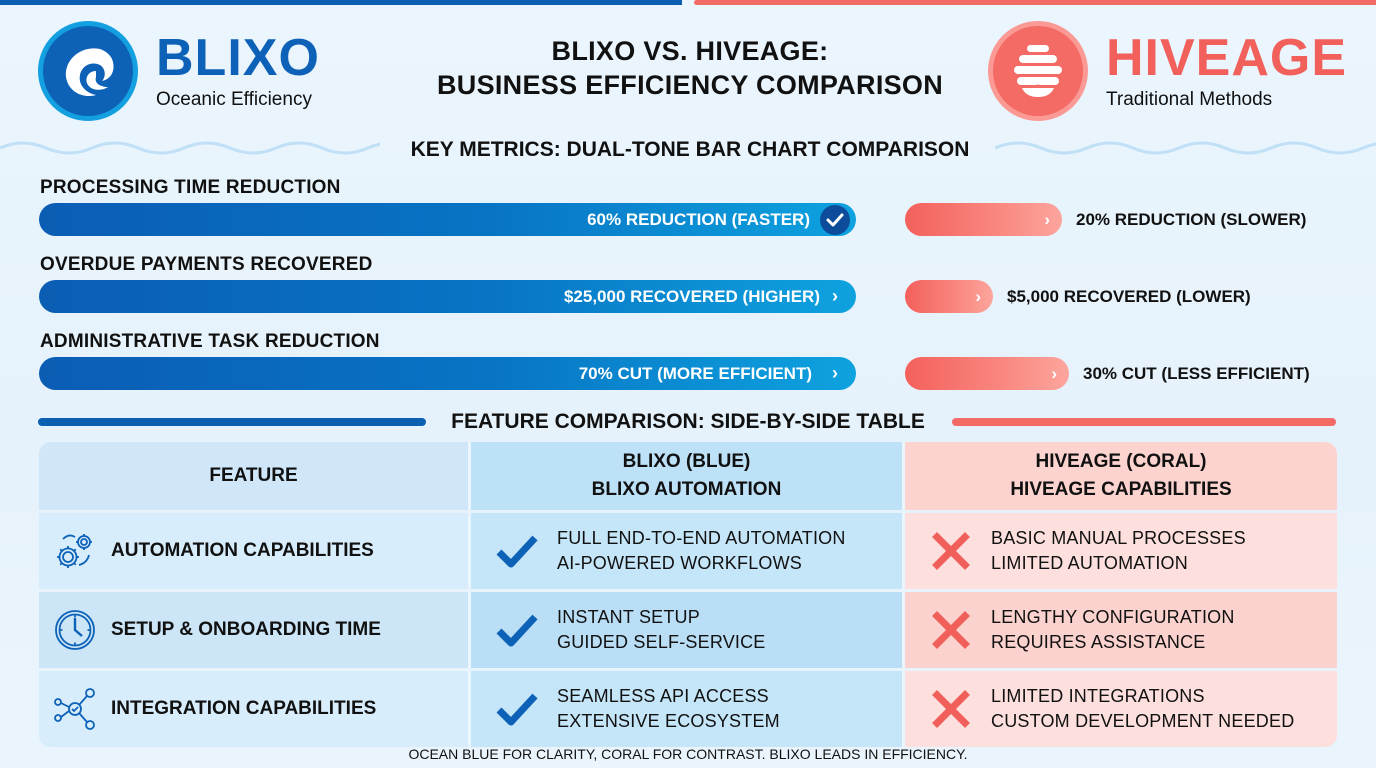 This screenshot has width=1376, height=768. Describe the element at coordinates (190, 187) in the screenshot. I see `metric-label: PROCESSING TIME REDUCTION` at that location.